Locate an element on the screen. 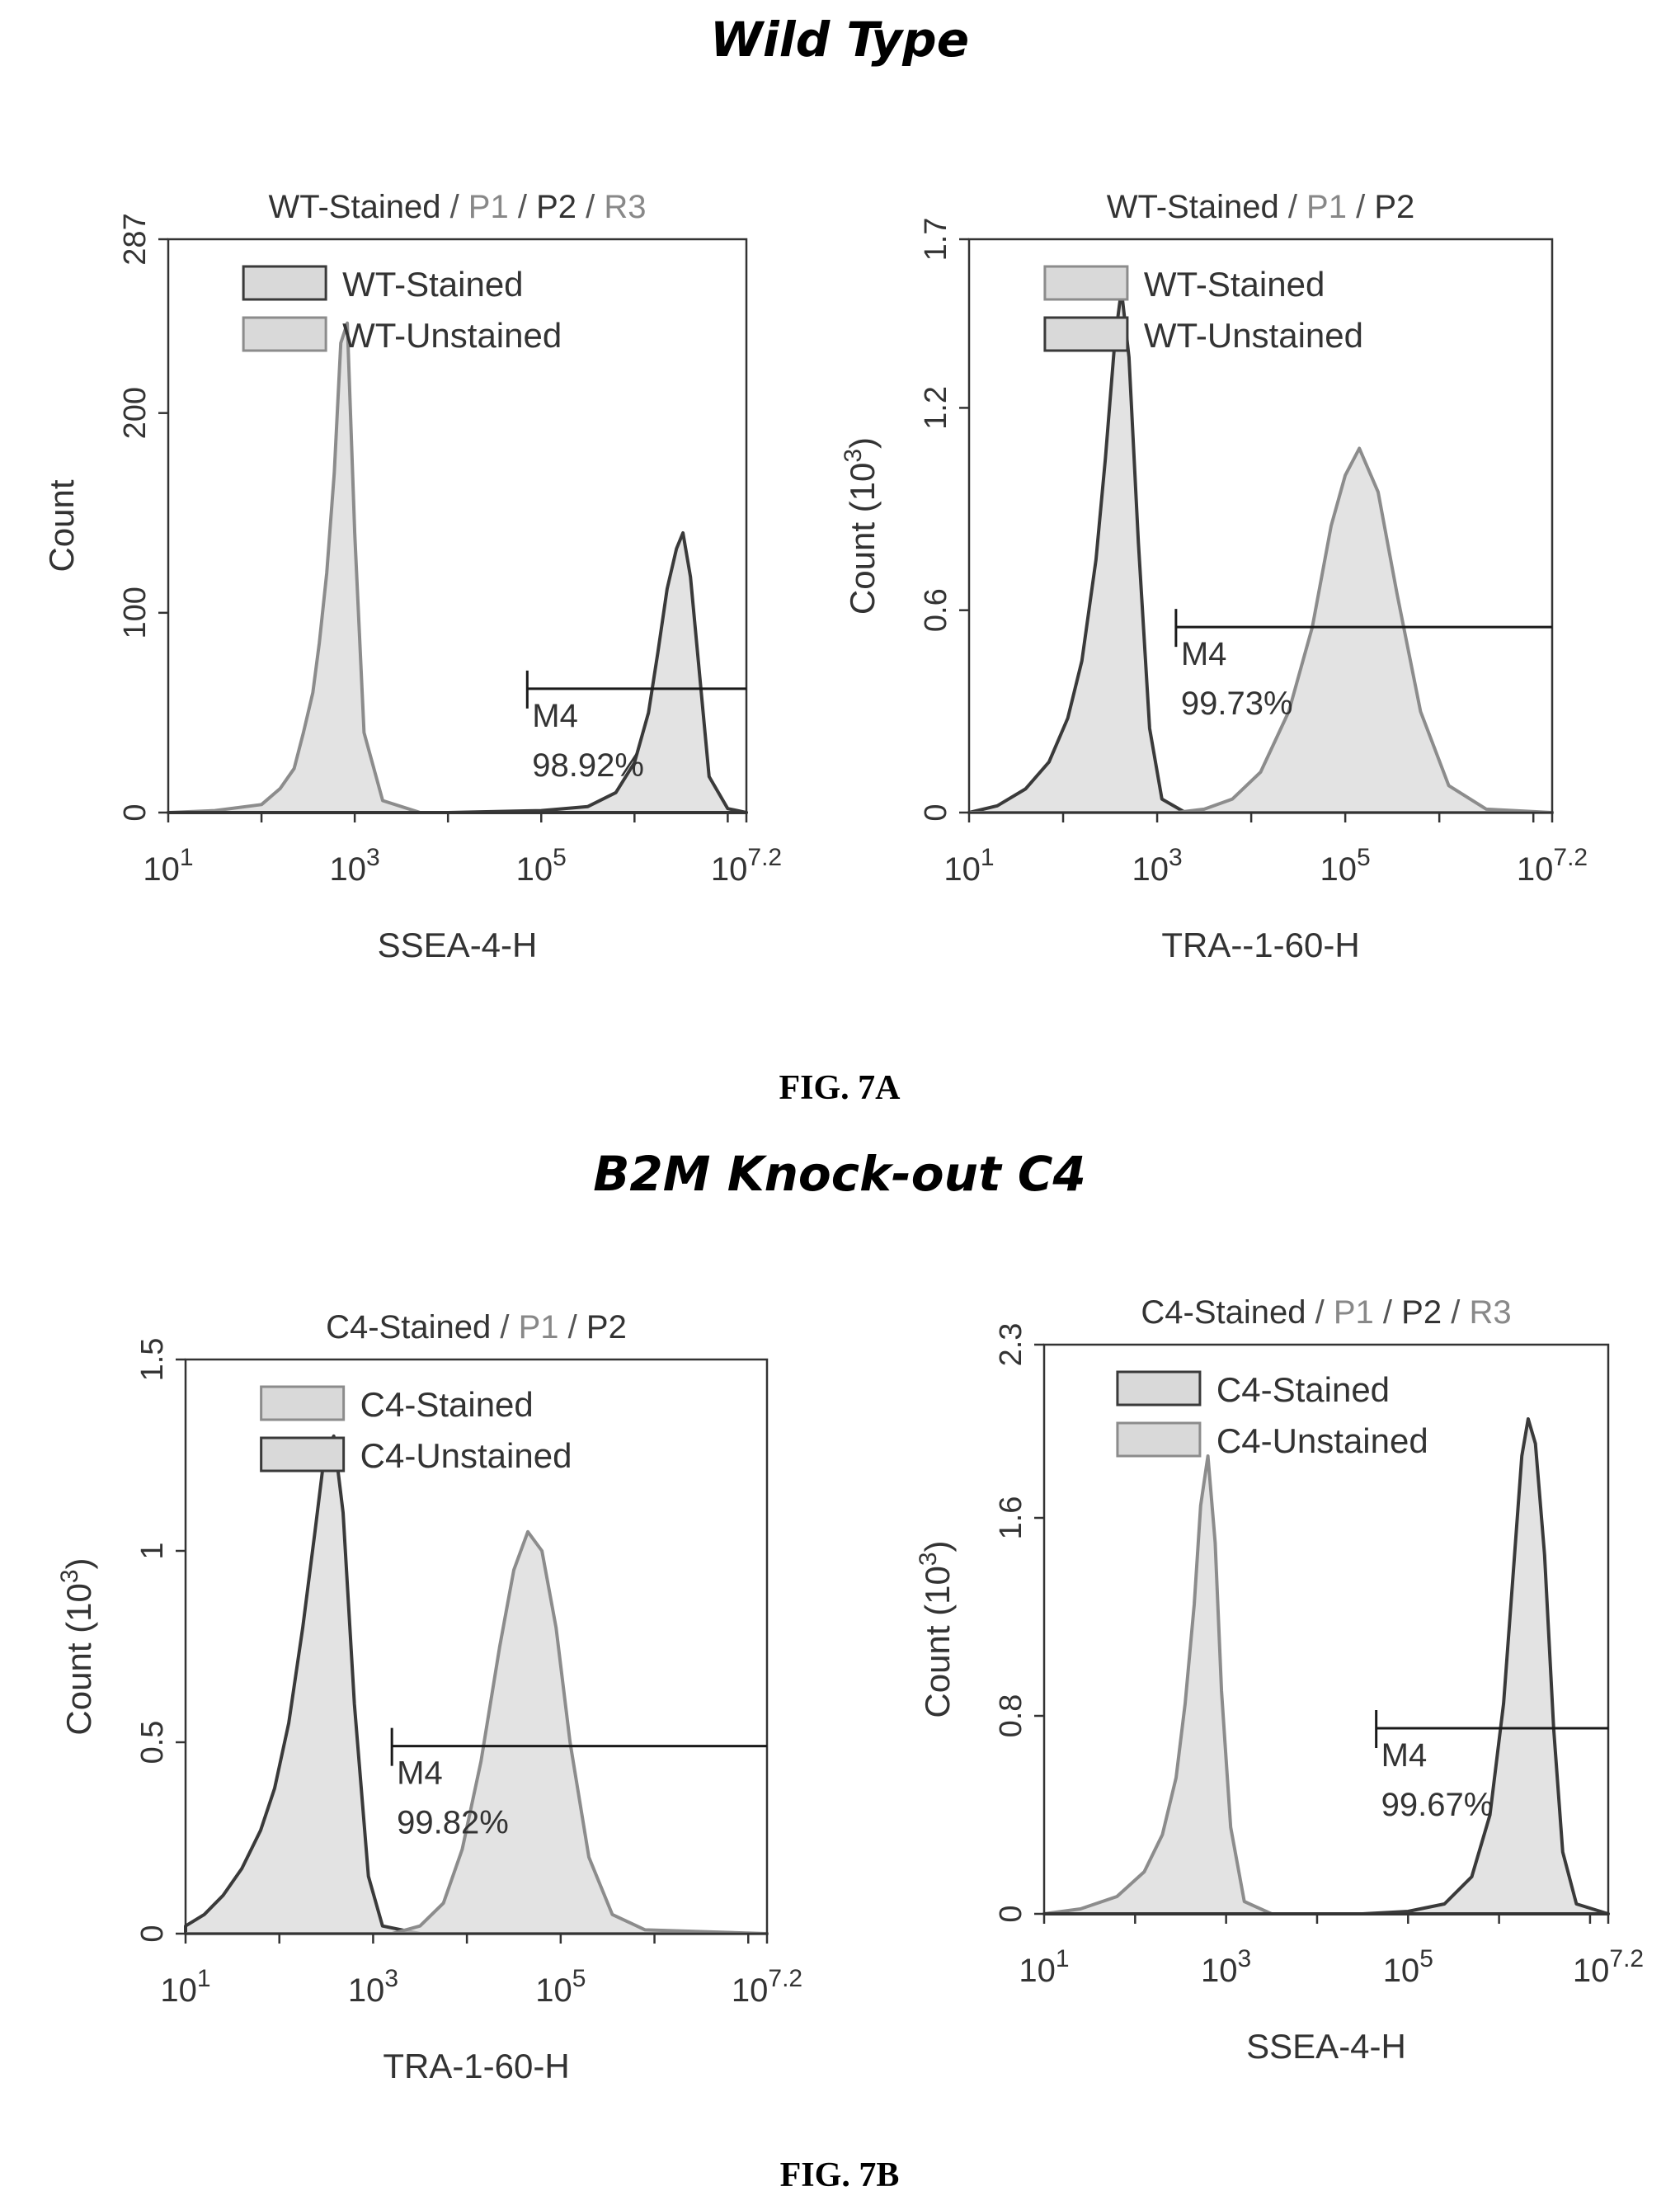 The height and width of the screenshot is (2210, 1680). marker-label: M4 is located at coordinates (420, 1773).